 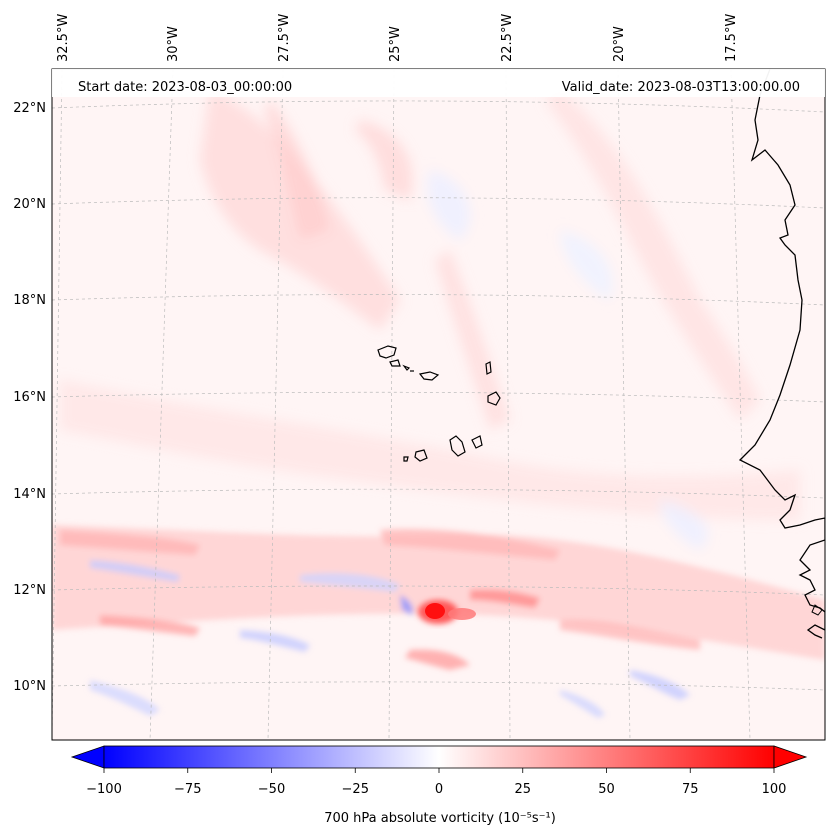 What do you see at coordinates (29, 300) in the screenshot?
I see `lat-label: 18°N` at bounding box center [29, 300].